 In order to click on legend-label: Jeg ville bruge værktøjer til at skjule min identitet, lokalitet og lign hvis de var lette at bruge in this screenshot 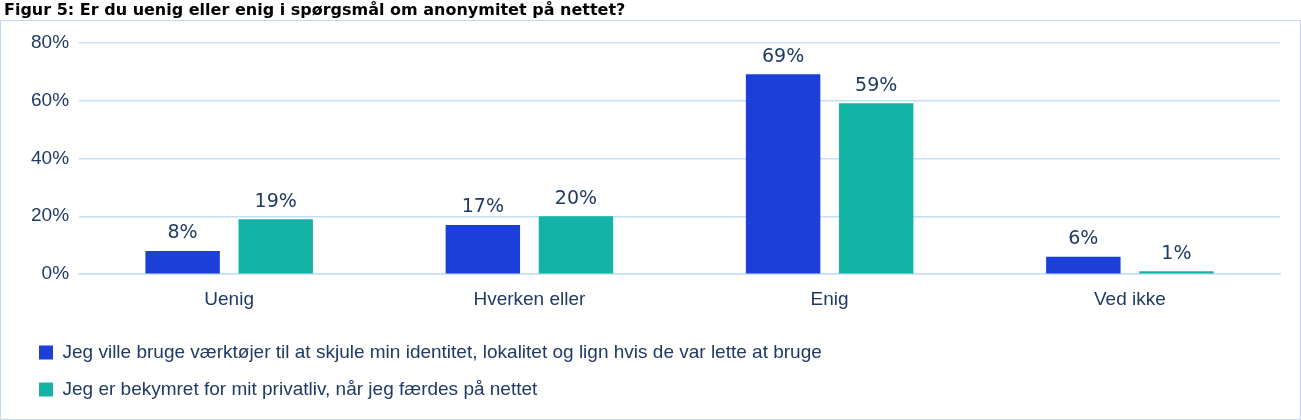, I will do `click(442, 351)`.